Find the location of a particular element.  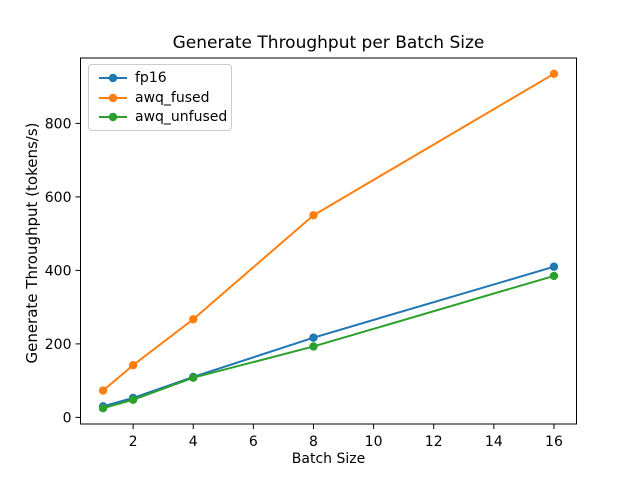

series-marker-awq_unfused-x8 is located at coordinates (313, 346).